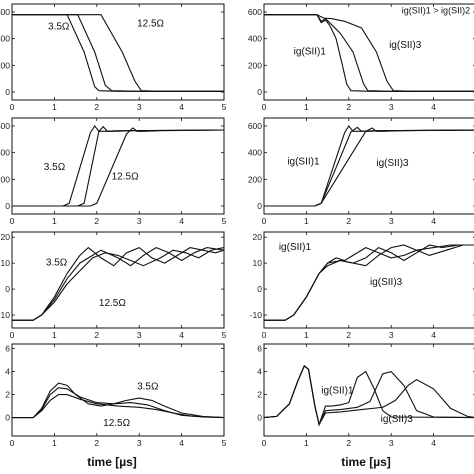  I want to click on y-tick-label: 6, so click(259, 349).